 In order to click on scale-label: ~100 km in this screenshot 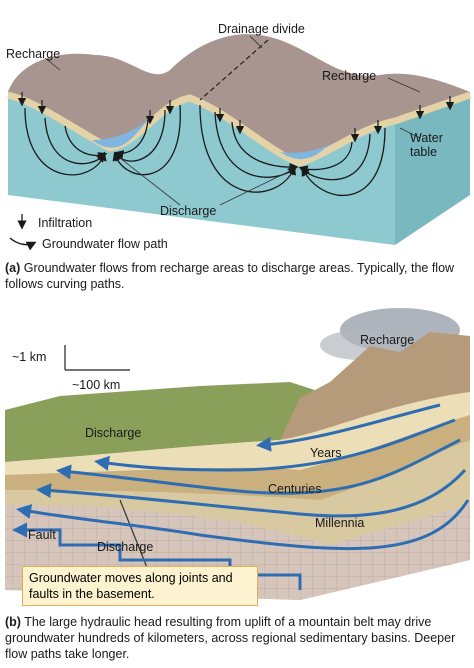, I will do `click(96, 385)`.